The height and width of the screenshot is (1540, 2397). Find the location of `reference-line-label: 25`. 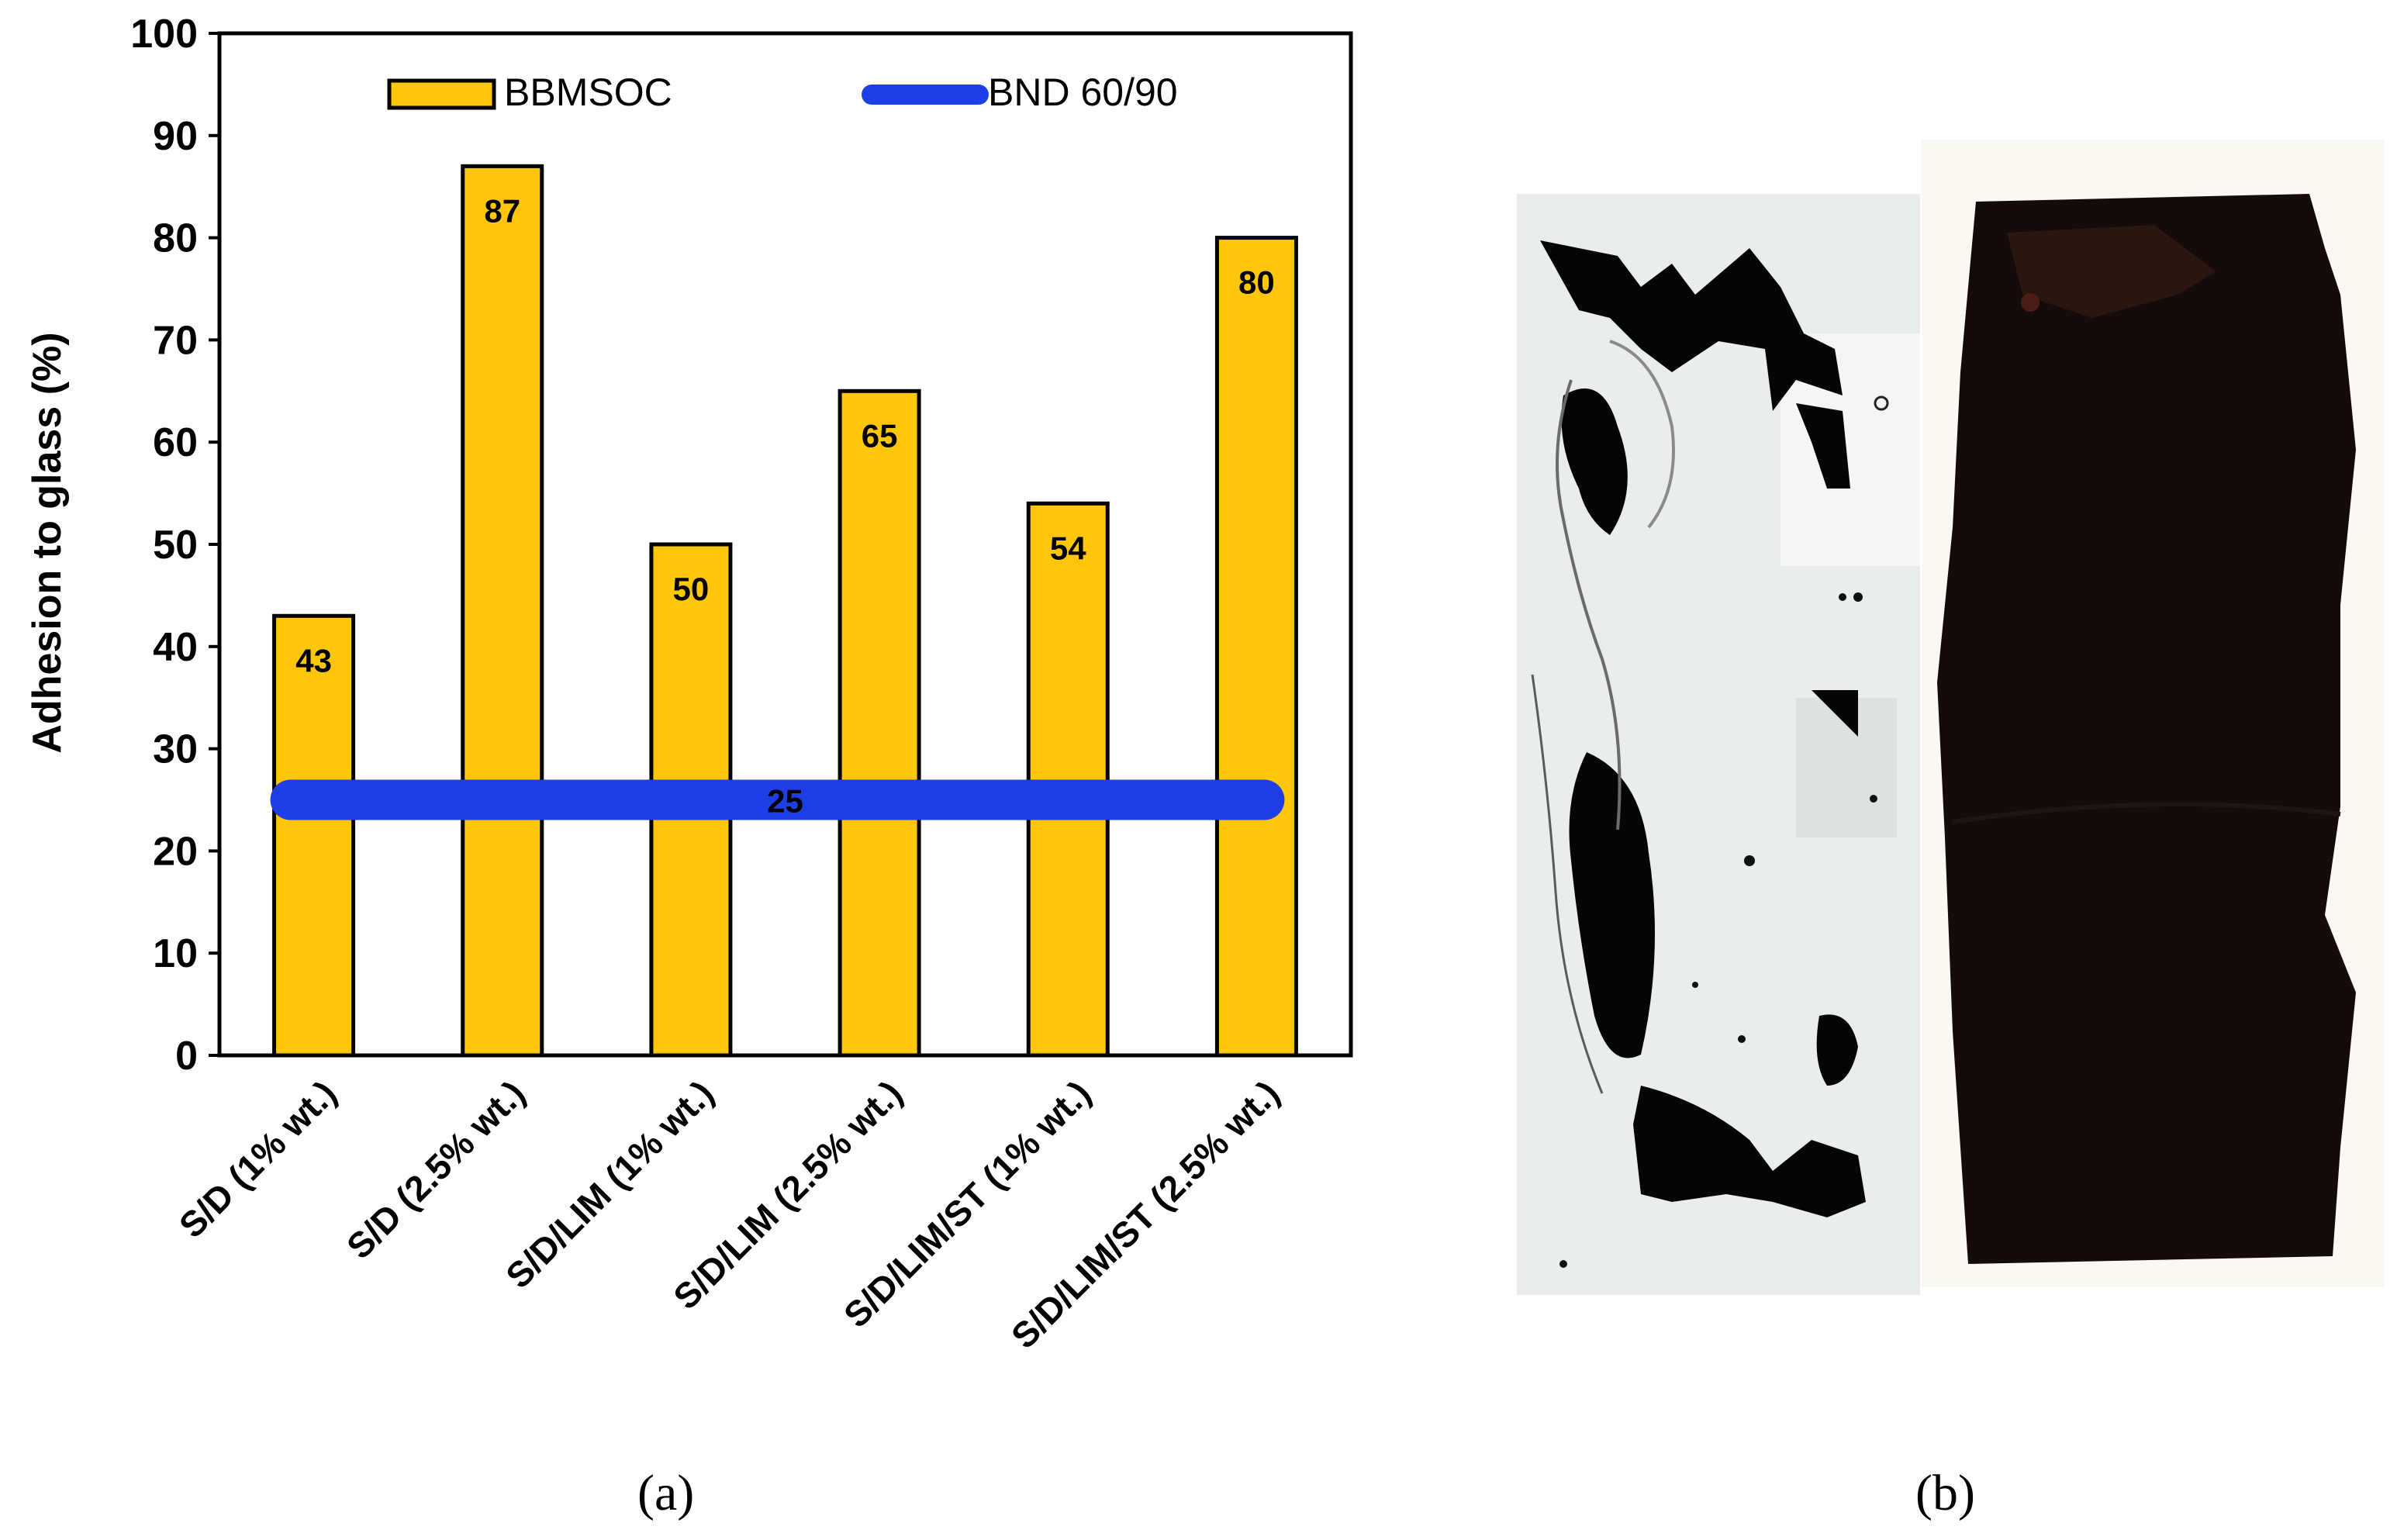

reference-line-label: 25 is located at coordinates (785, 801).